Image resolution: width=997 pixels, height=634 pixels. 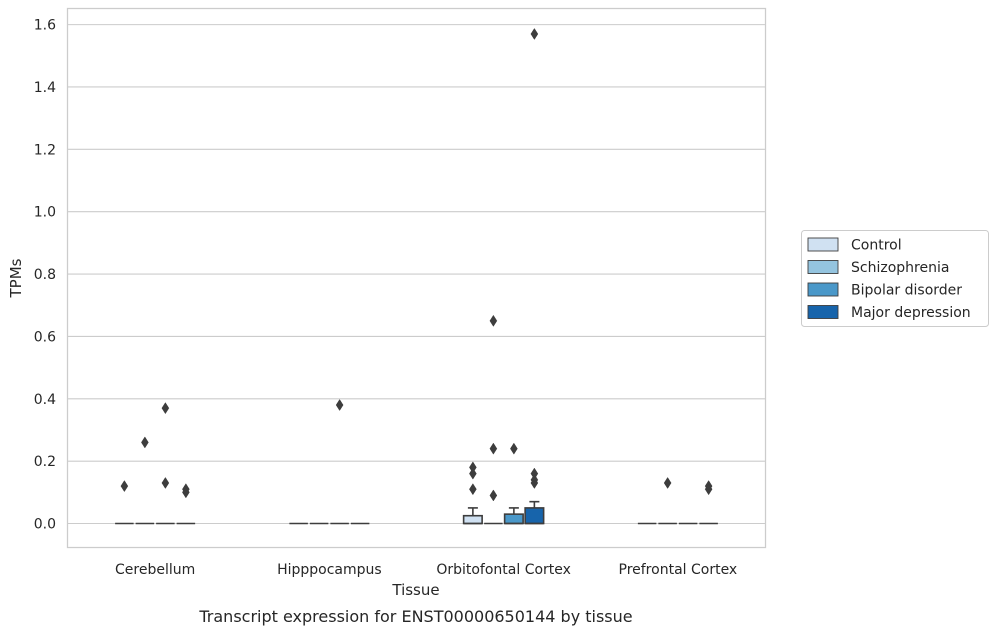 What do you see at coordinates (911, 313) in the screenshot?
I see `legend-label: Major depression` at bounding box center [911, 313].